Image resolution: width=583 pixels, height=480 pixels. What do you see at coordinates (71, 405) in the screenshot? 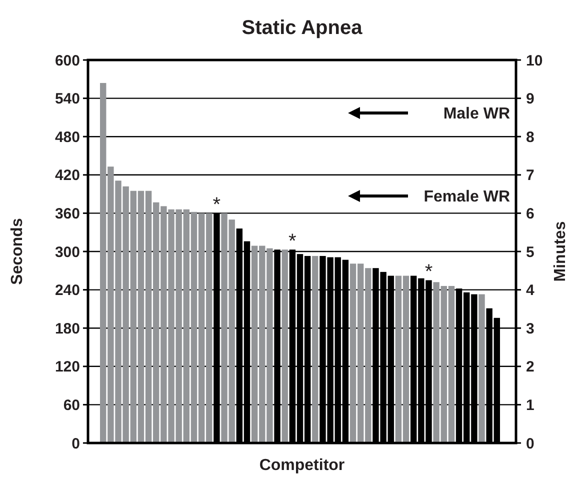
I see `y-tick-label: 60` at bounding box center [71, 405].